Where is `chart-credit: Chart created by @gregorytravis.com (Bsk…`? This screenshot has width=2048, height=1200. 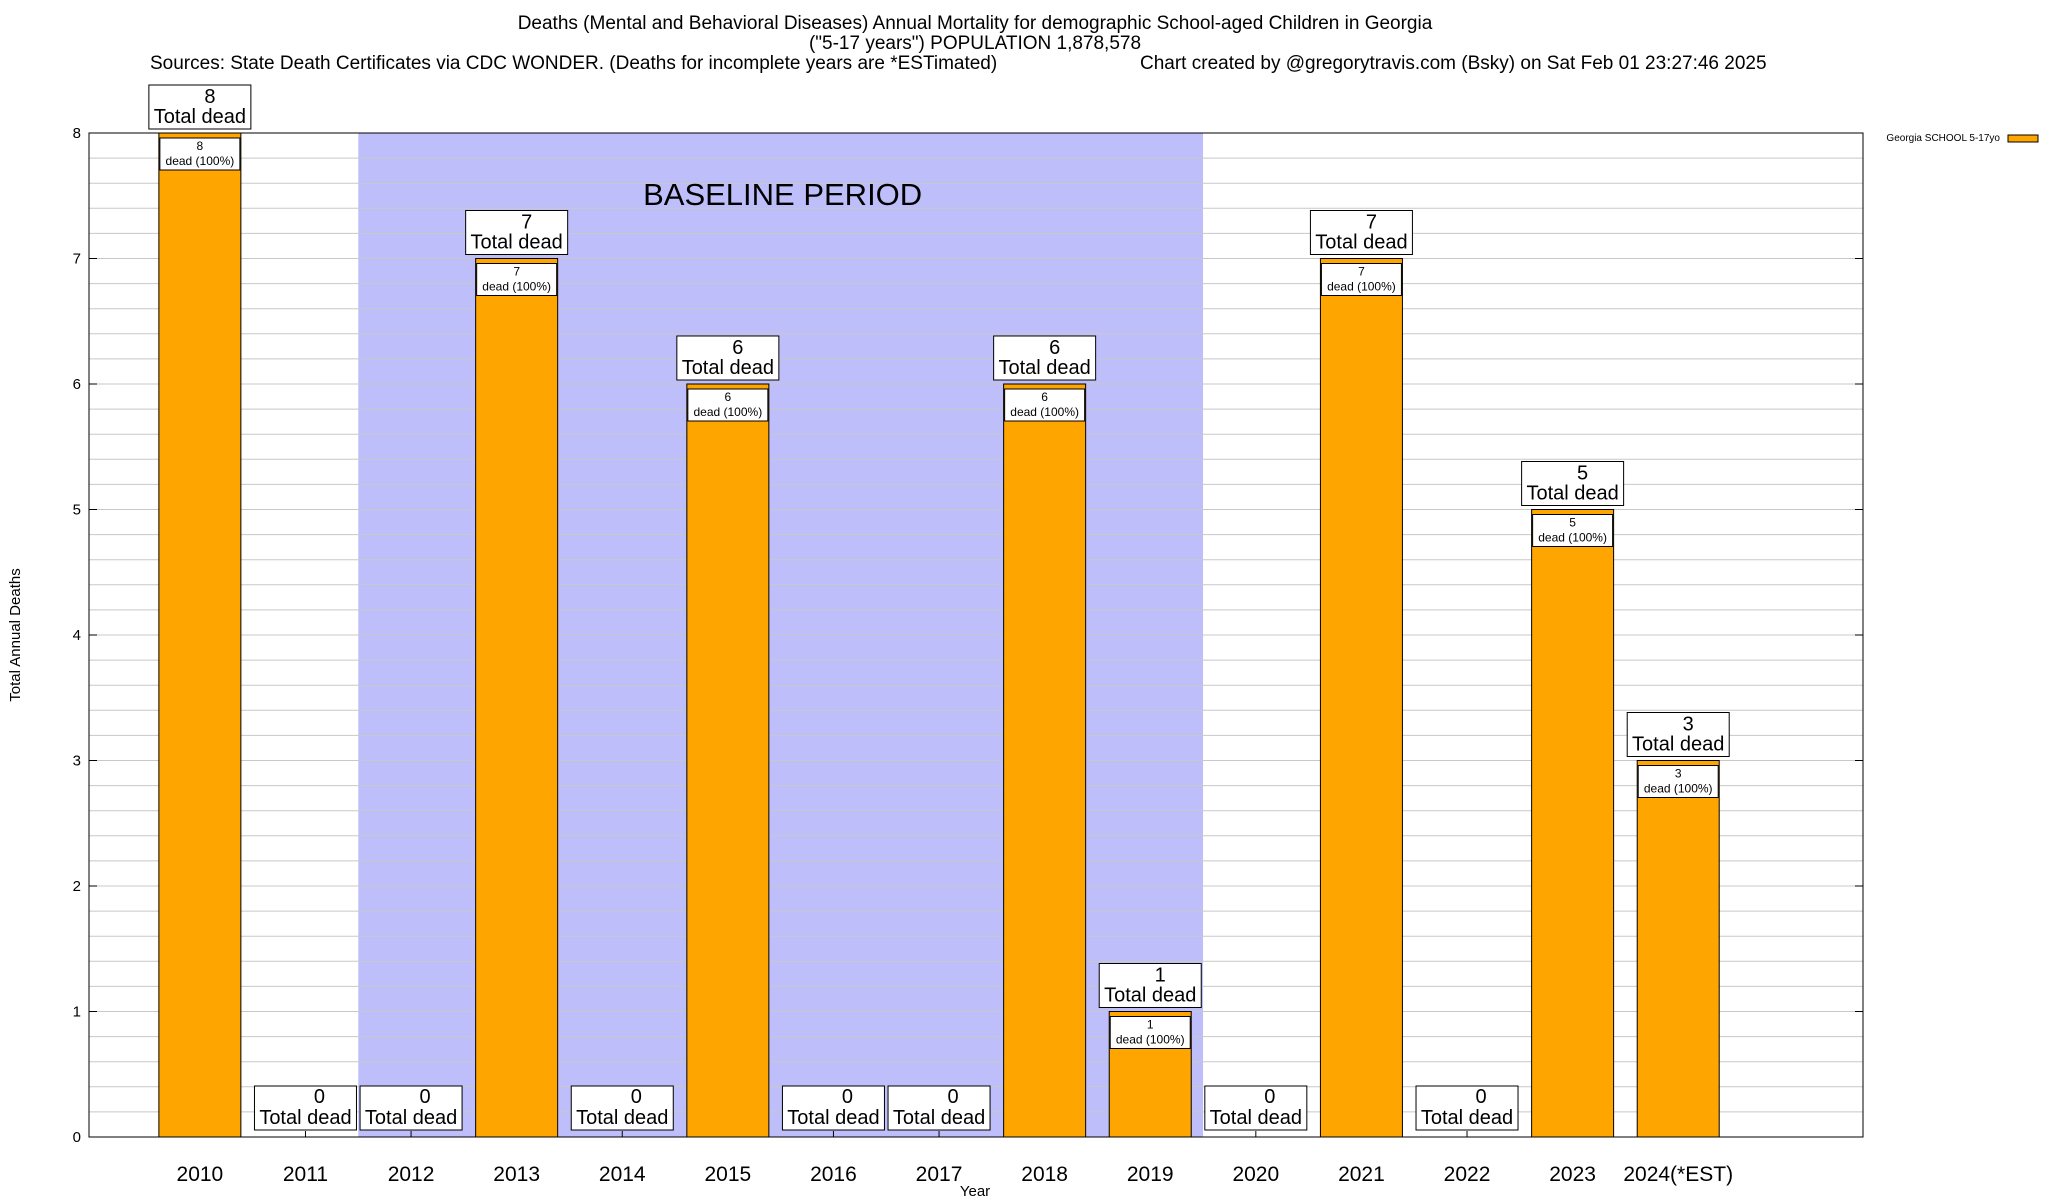 chart-credit: Chart created by @gregorytravis.com (Bsk… is located at coordinates (1453, 63).